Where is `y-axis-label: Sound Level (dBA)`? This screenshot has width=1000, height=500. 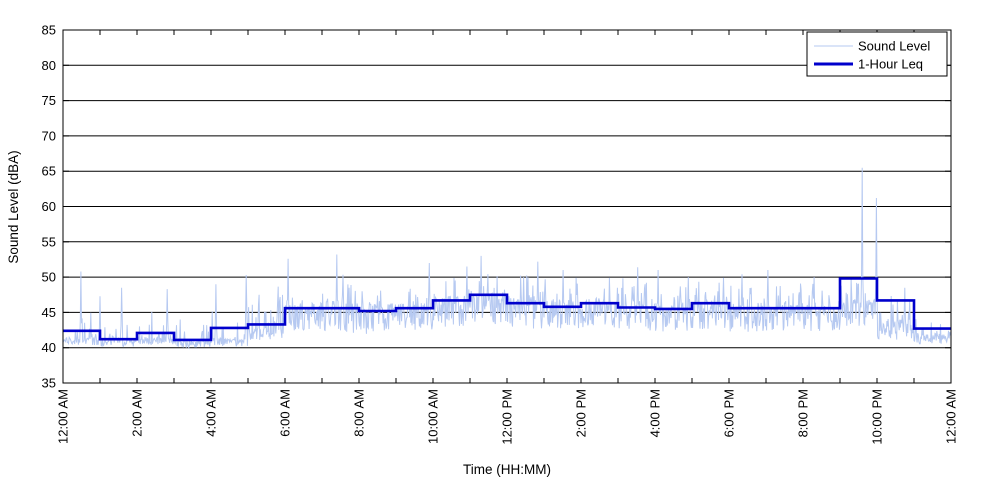 y-axis-label: Sound Level (dBA) is located at coordinates (13, 206).